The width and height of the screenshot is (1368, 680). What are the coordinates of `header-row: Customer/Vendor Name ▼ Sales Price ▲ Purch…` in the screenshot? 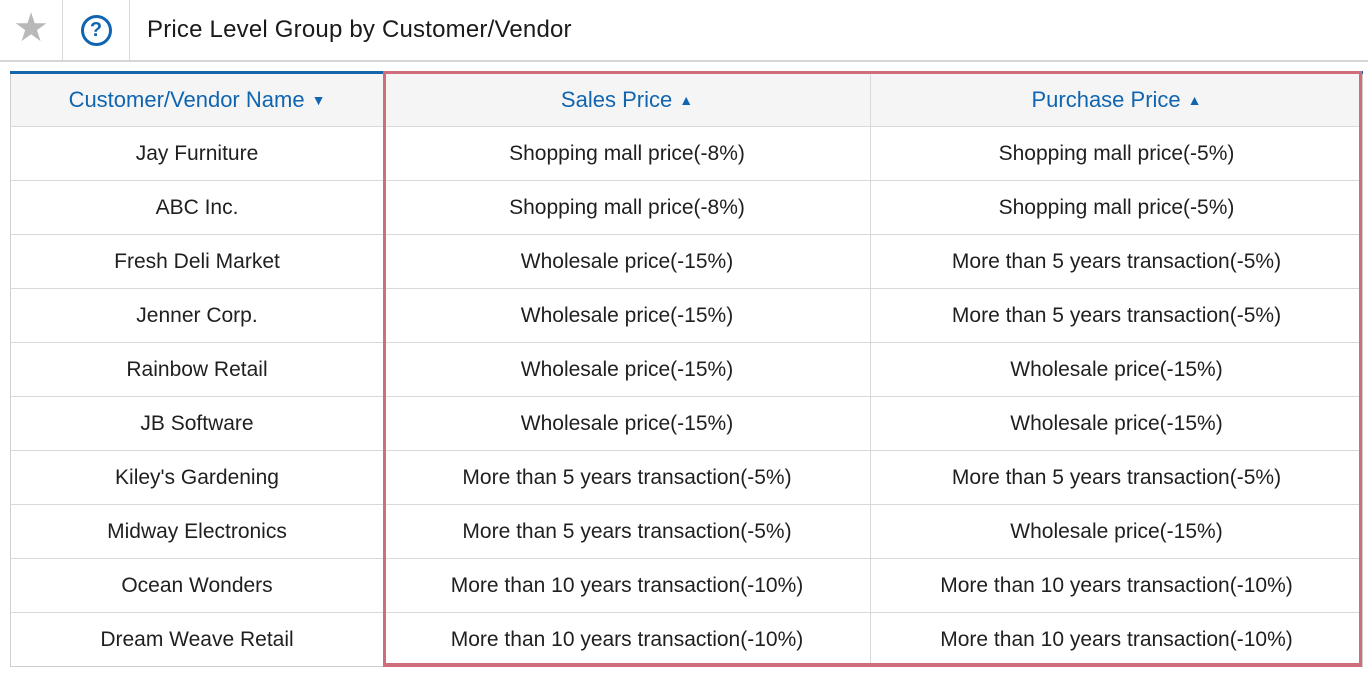 It's located at (686, 99).